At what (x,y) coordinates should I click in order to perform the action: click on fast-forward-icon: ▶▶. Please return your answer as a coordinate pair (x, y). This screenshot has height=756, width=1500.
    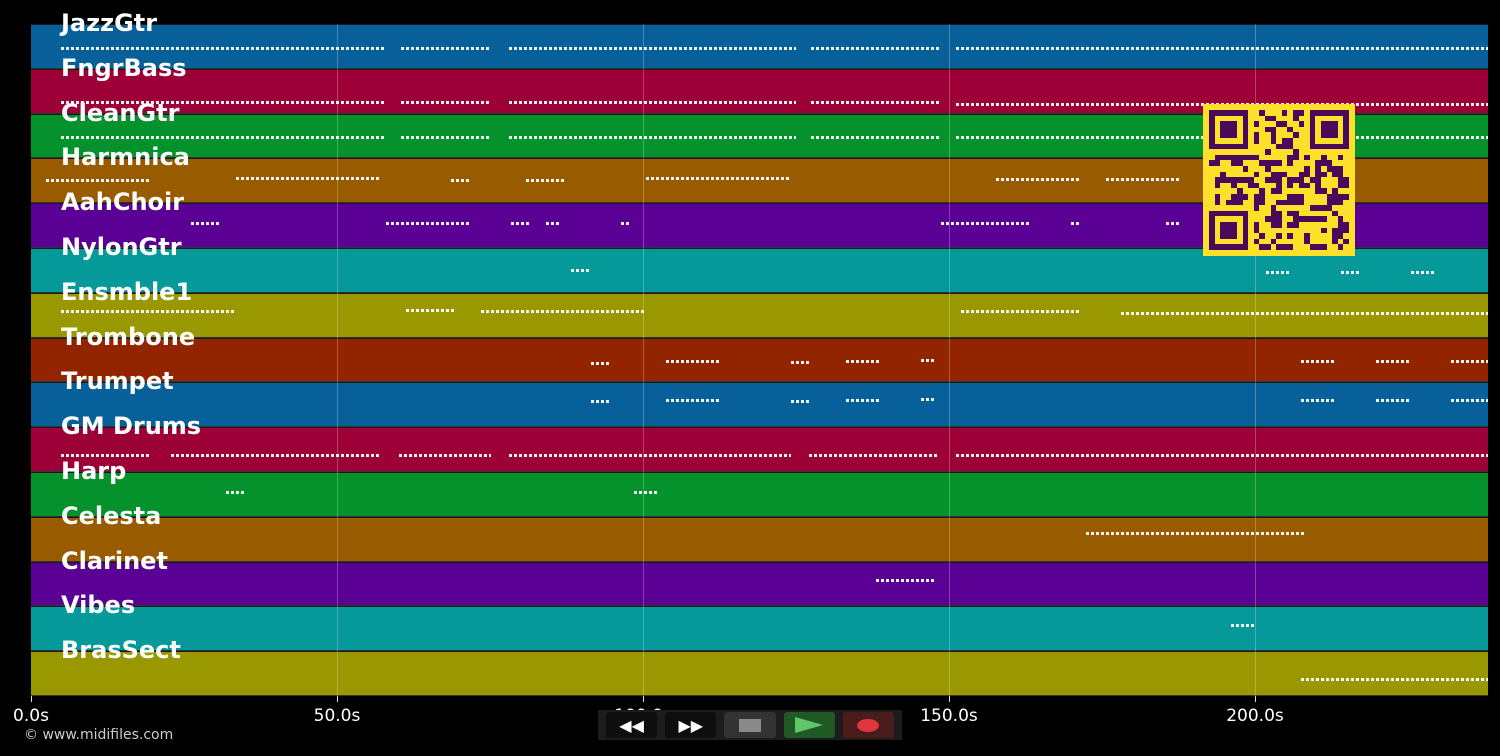
    Looking at the image, I should click on (691, 725).